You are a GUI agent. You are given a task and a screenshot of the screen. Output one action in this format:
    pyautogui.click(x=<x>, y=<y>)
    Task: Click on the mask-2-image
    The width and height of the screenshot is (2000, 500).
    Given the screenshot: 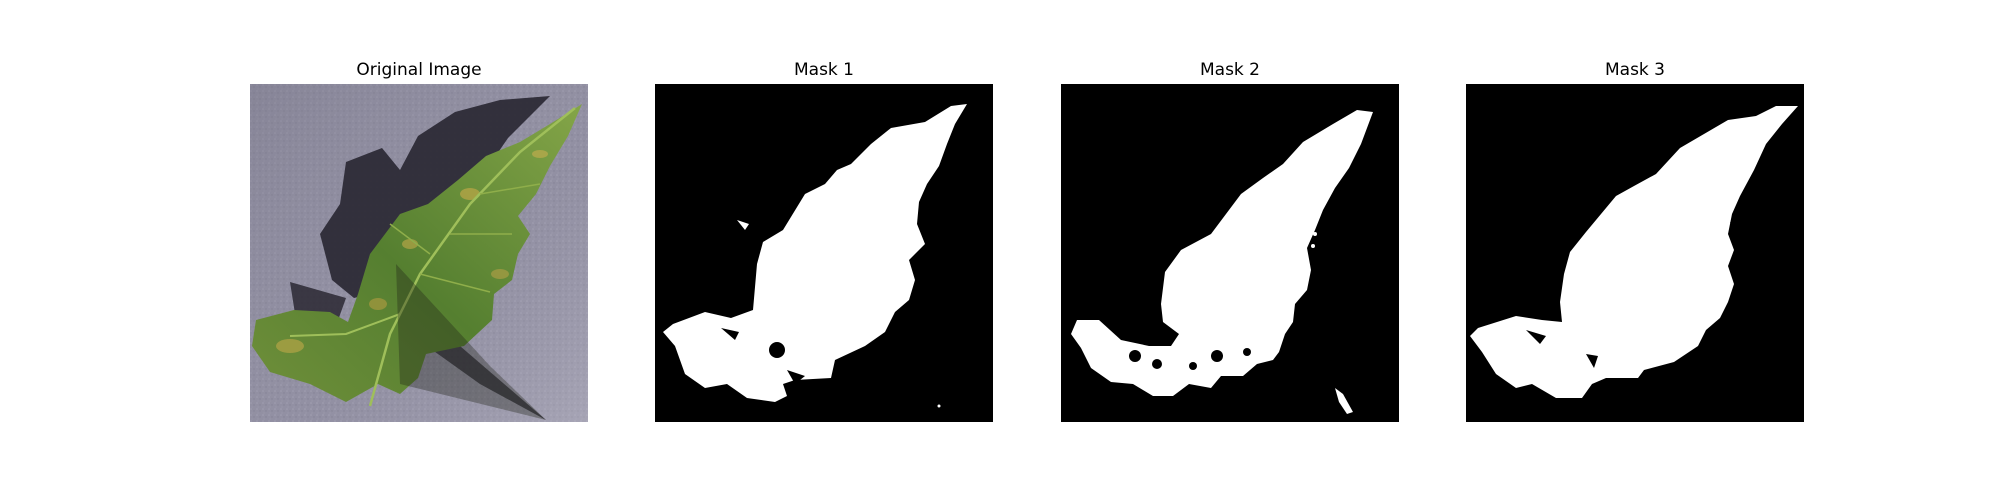 What is the action you would take?
    pyautogui.click(x=1230, y=253)
    